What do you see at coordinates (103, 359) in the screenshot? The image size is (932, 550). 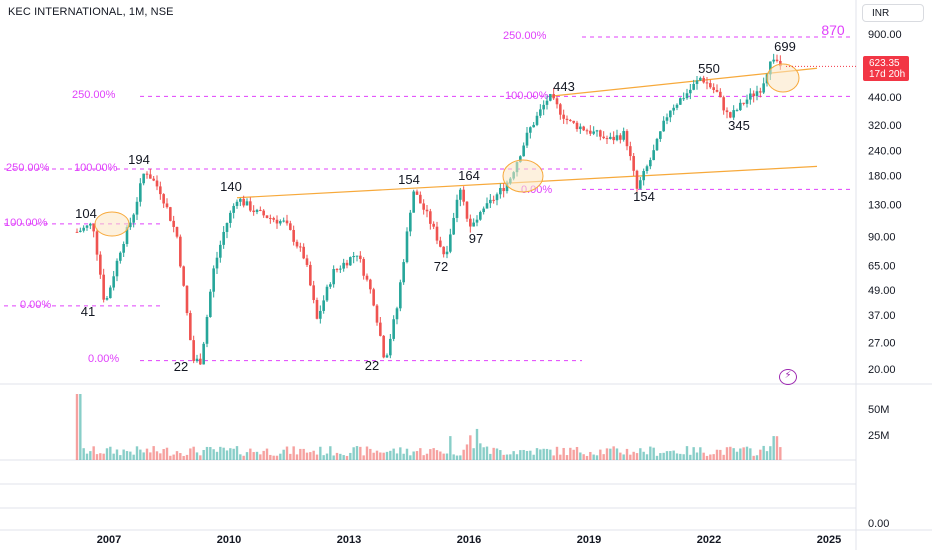 I see `fib-level-label: 0.00%` at bounding box center [103, 359].